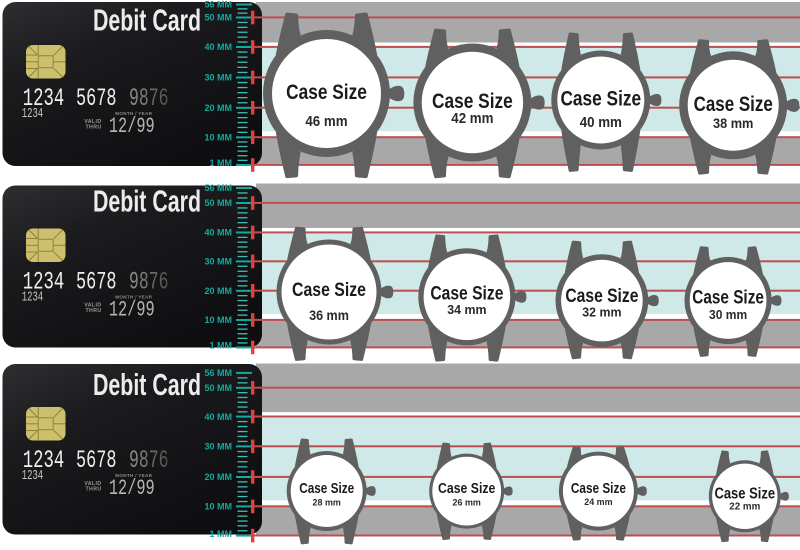 The image size is (800, 550). What do you see at coordinates (327, 503) in the screenshot?
I see `svg-text: 28 mm` at bounding box center [327, 503].